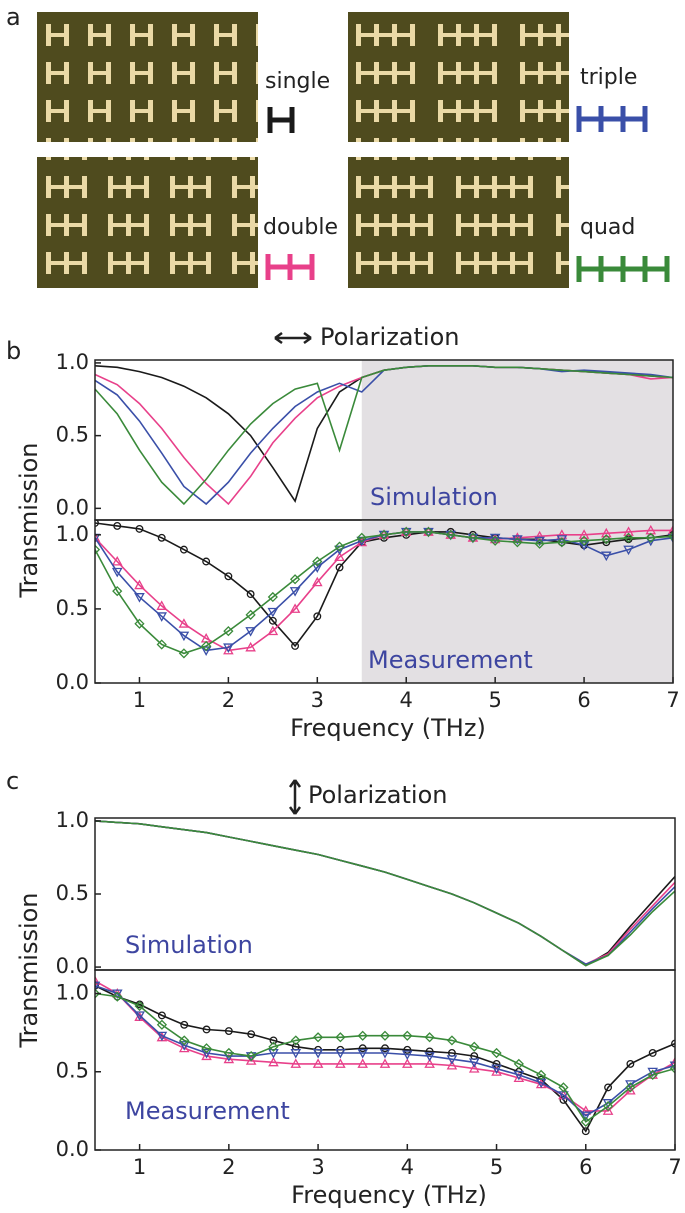  Describe the element at coordinates (607, 227) in the screenshot. I see `sample-label: quad` at that location.